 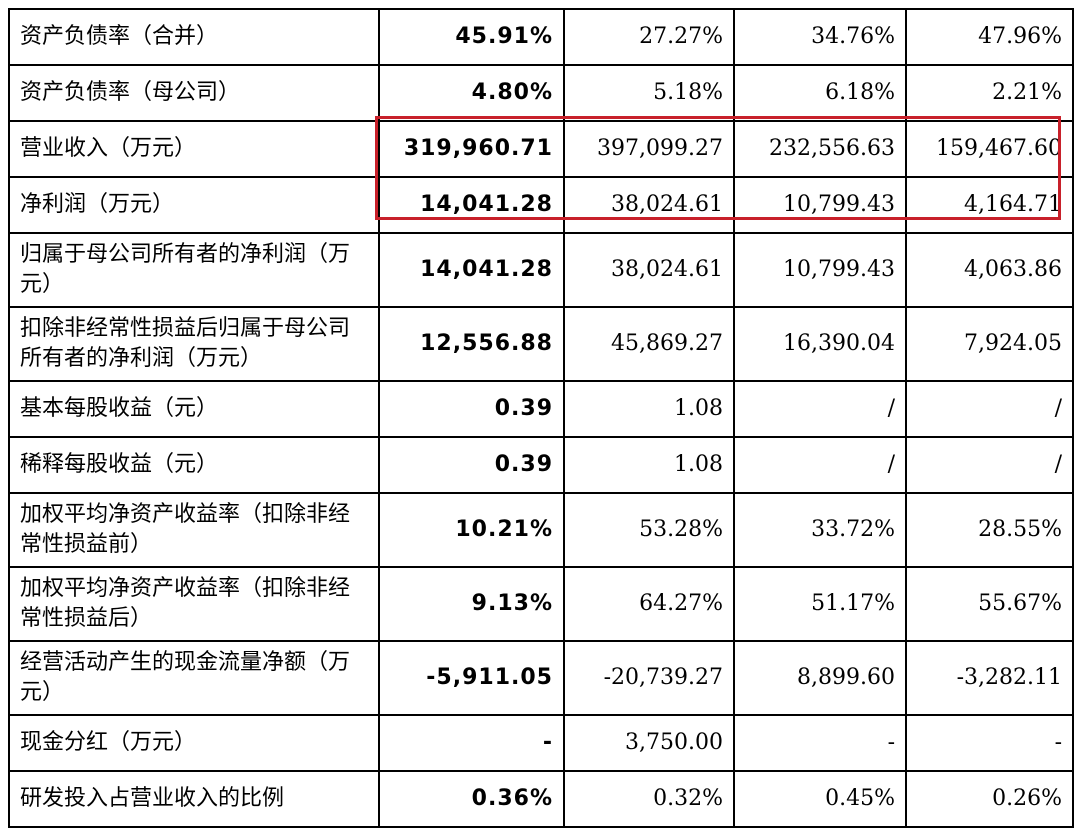 What do you see at coordinates (989, 37) in the screenshot?
I see `value-cell: 47.96%` at bounding box center [989, 37].